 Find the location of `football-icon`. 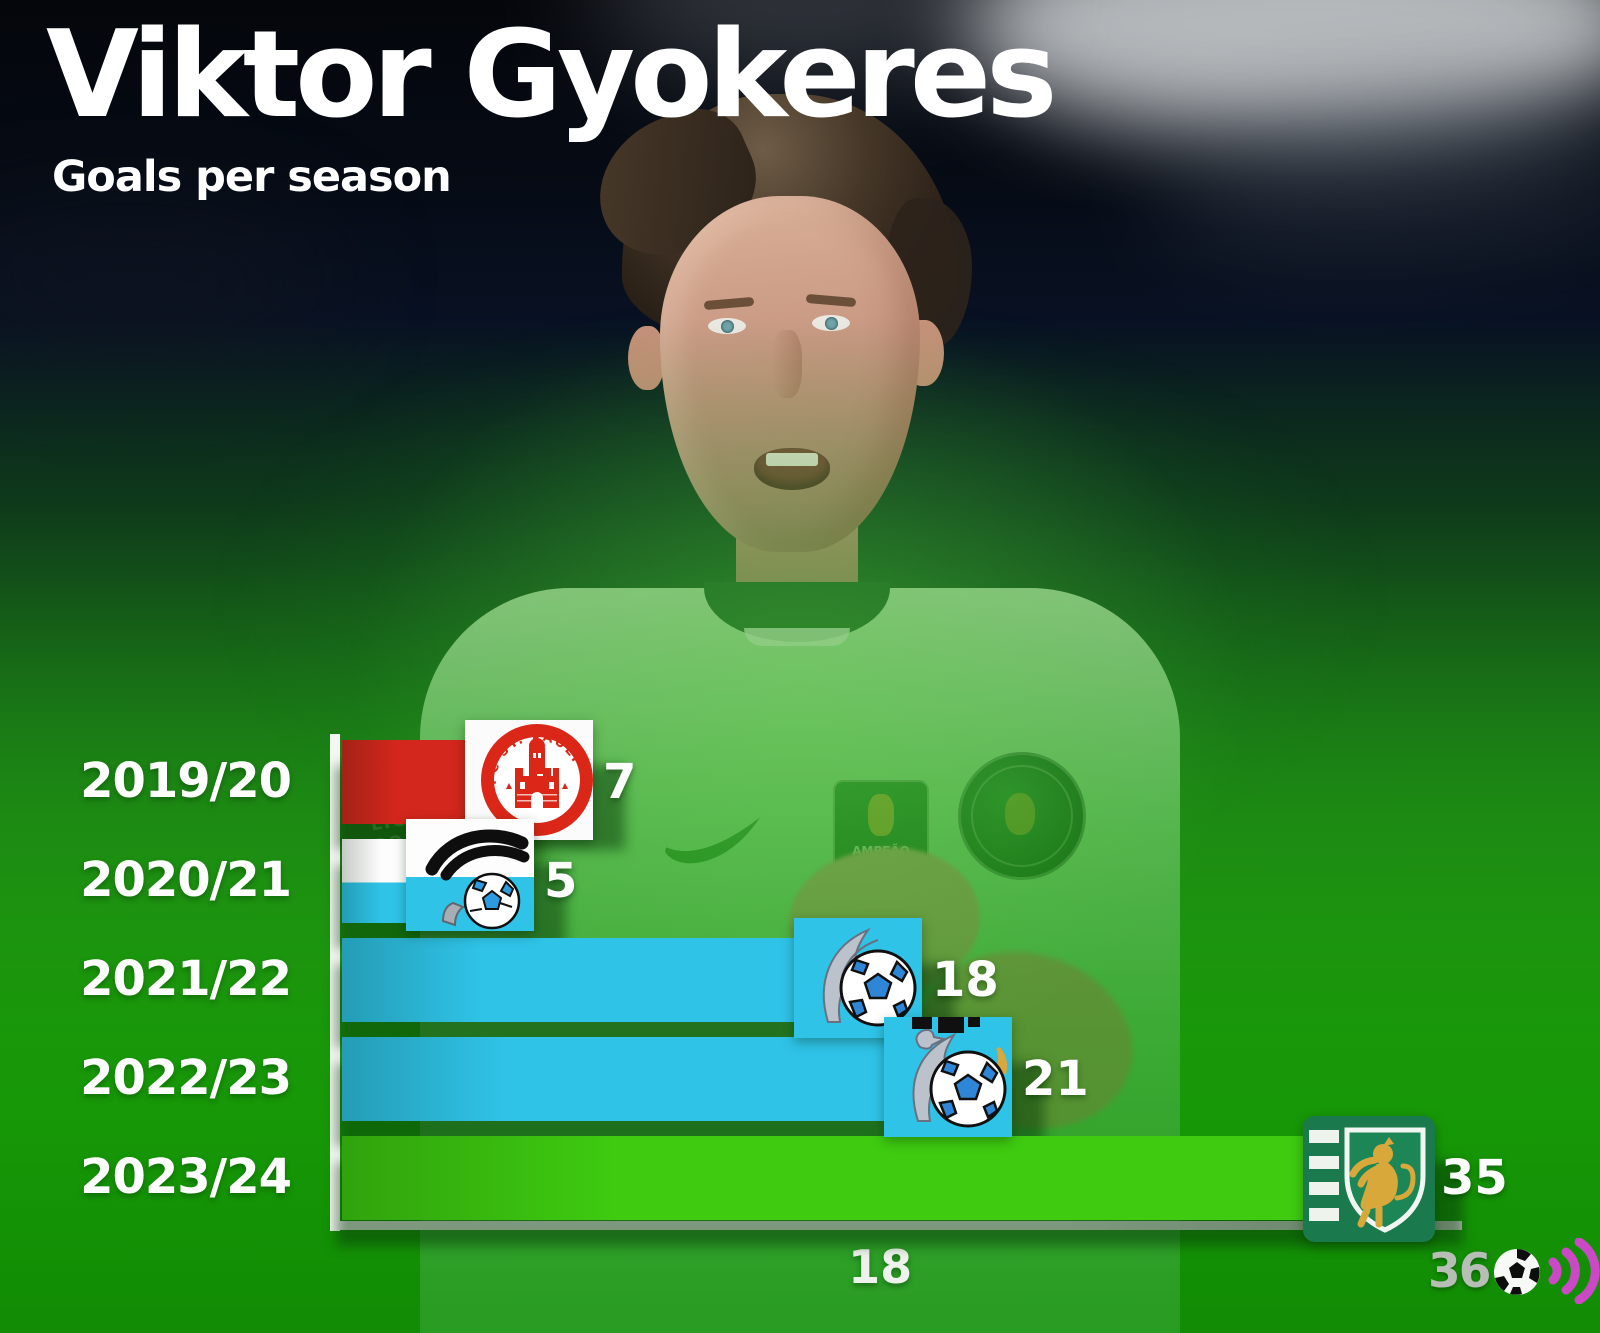

football-icon is located at coordinates (1517, 1272).